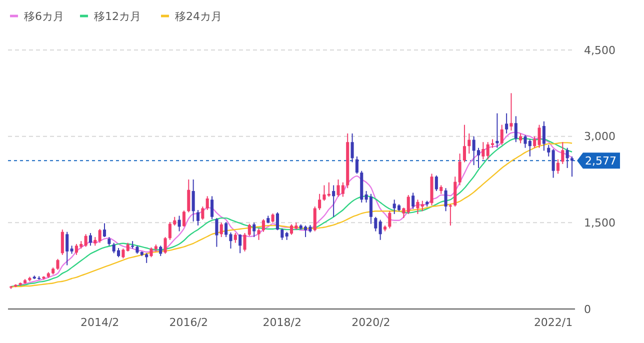 Image resolution: width=644 pixels, height=343 pixels. I want to click on x-tick-label: 2020/2, so click(371, 322).